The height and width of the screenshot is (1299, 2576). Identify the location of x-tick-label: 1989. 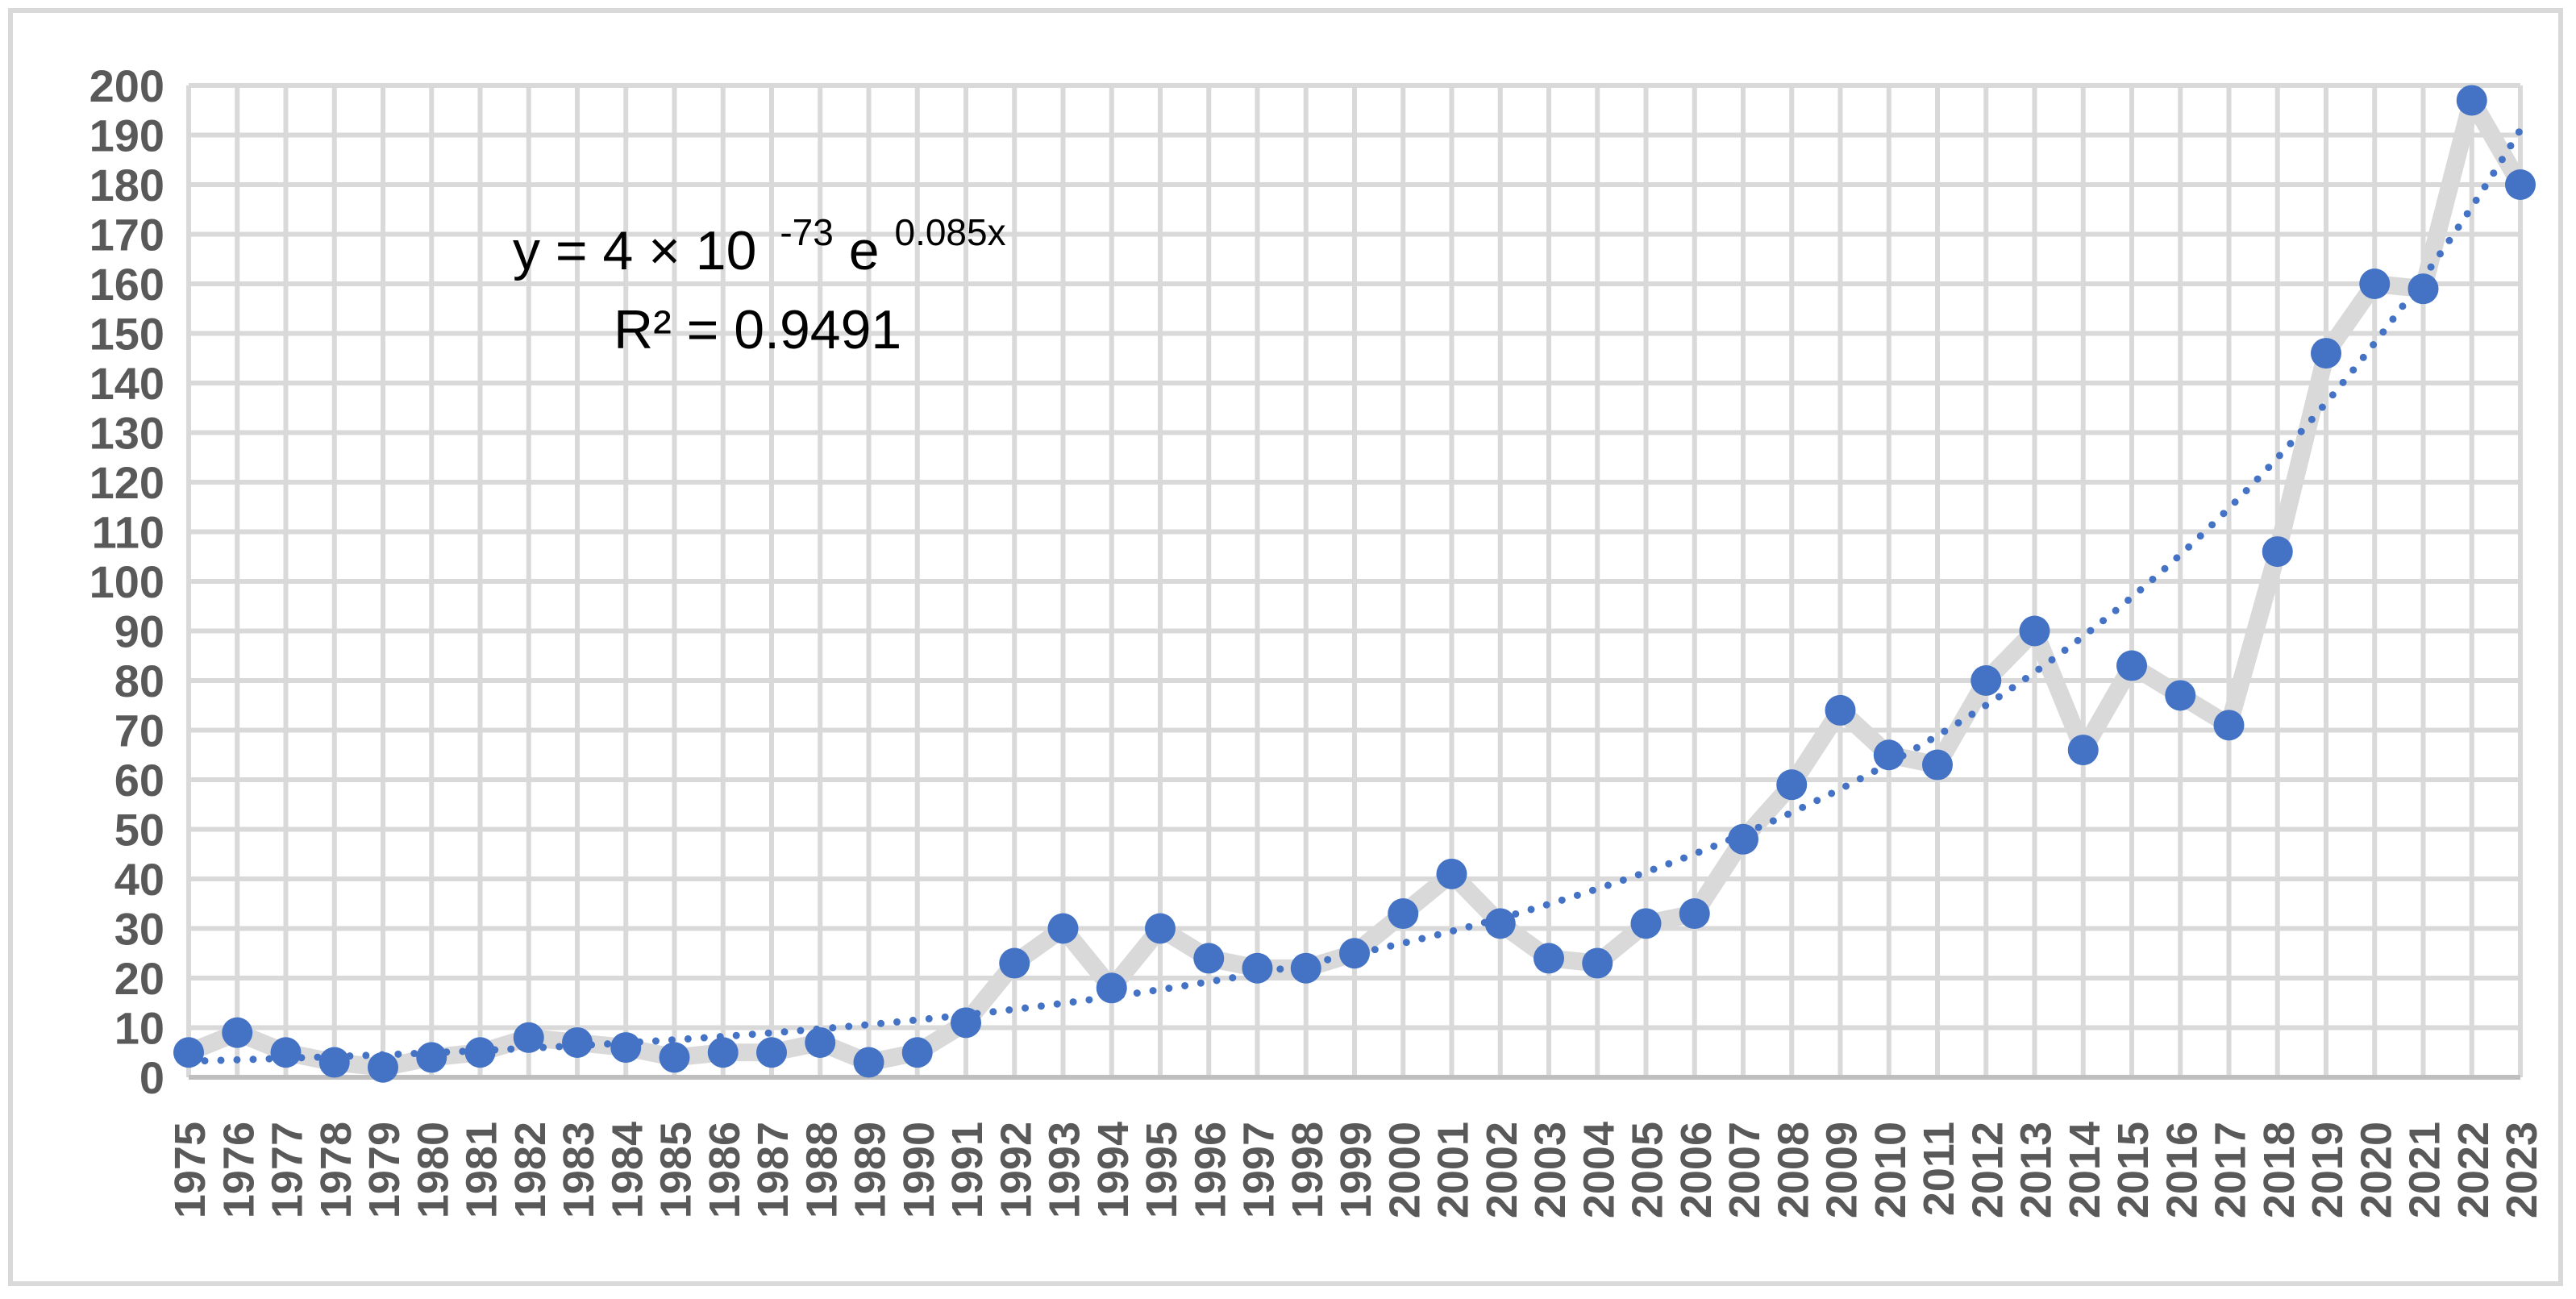
(871, 1170).